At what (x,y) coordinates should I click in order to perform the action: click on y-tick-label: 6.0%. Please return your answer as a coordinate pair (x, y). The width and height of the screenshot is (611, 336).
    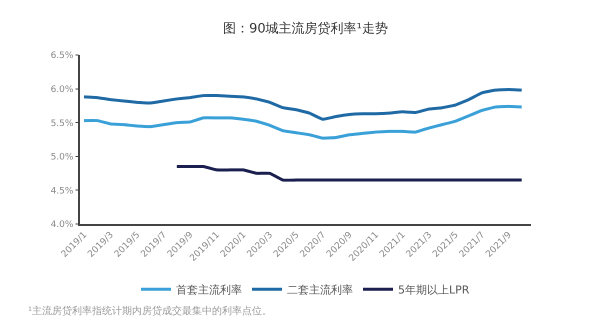
    Looking at the image, I should click on (62, 89).